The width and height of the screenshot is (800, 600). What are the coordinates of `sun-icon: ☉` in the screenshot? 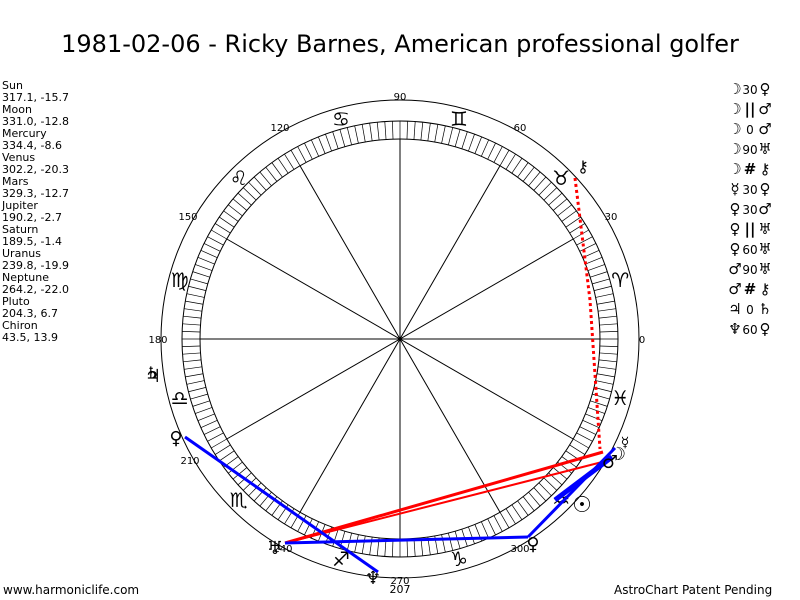 It's located at (582, 505).